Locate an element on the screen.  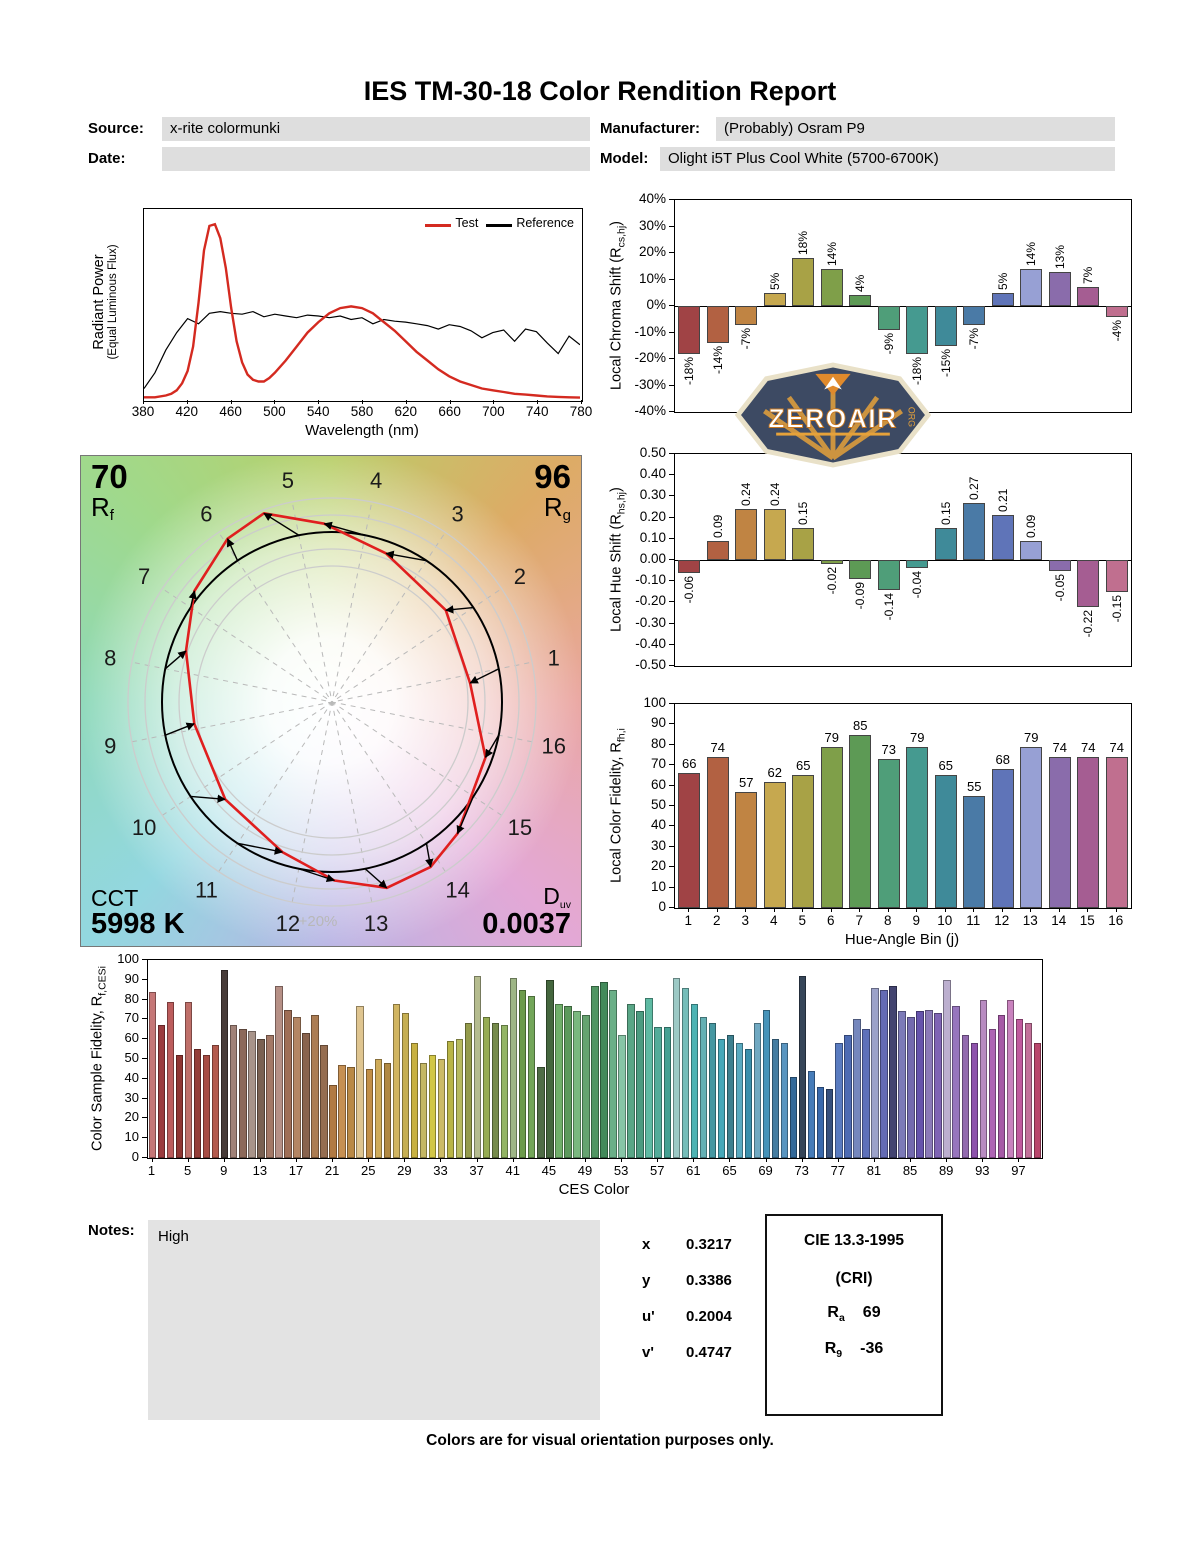
source-value-box: x-rite colormunki is located at coordinates (376, 129).